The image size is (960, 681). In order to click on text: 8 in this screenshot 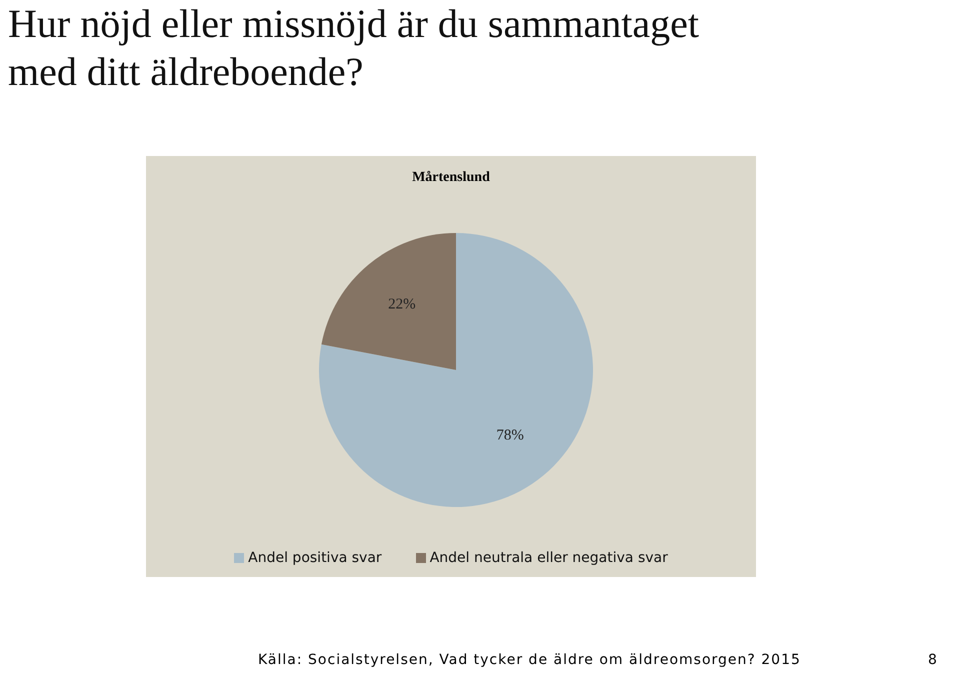, I will do `click(932, 660)`.